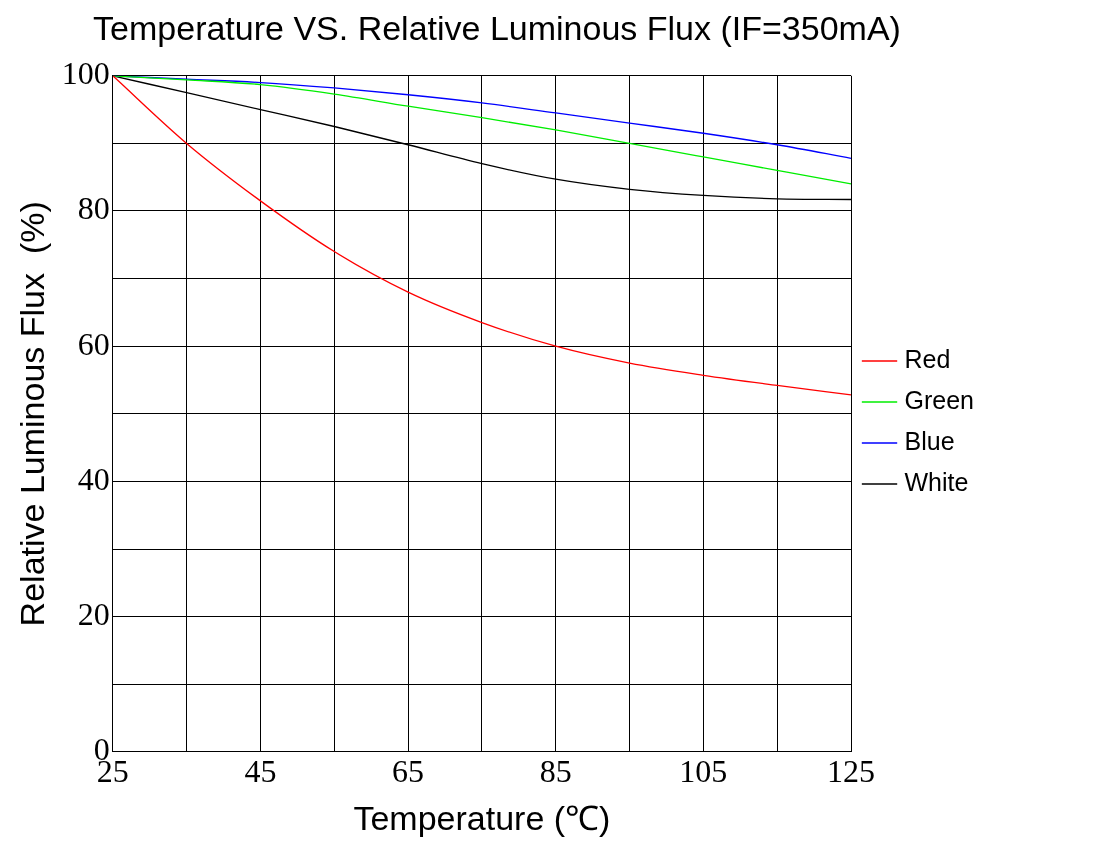 The width and height of the screenshot is (1094, 850). I want to click on y-tick-label: 40, so click(93, 478).